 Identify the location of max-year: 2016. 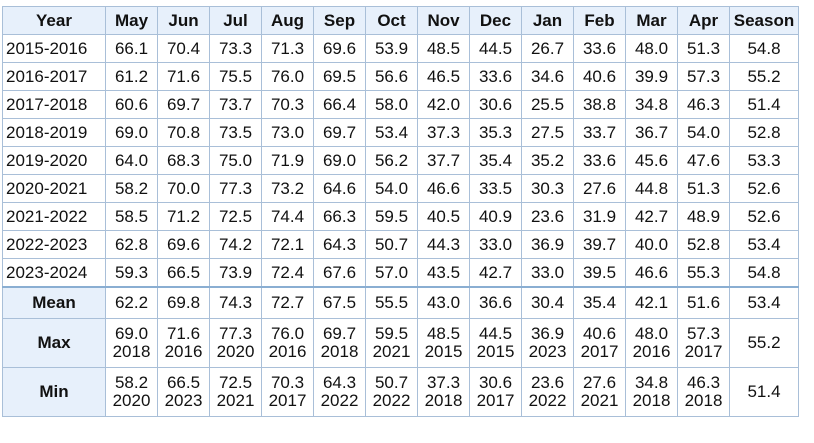
(287, 351).